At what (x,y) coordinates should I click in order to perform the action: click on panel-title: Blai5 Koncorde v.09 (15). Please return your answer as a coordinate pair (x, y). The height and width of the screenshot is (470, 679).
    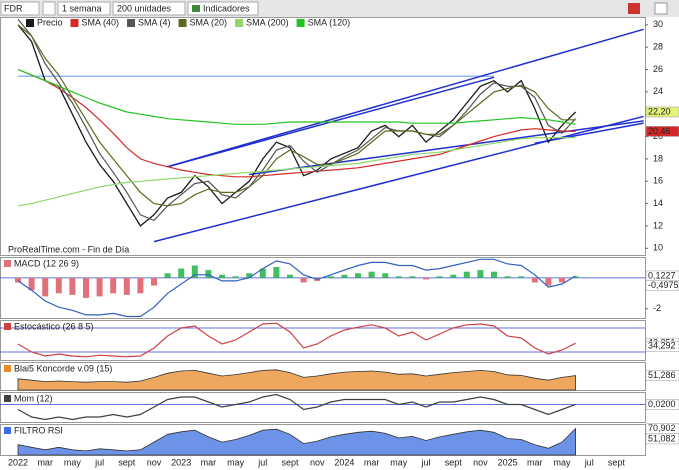
    Looking at the image, I should click on (63, 368).